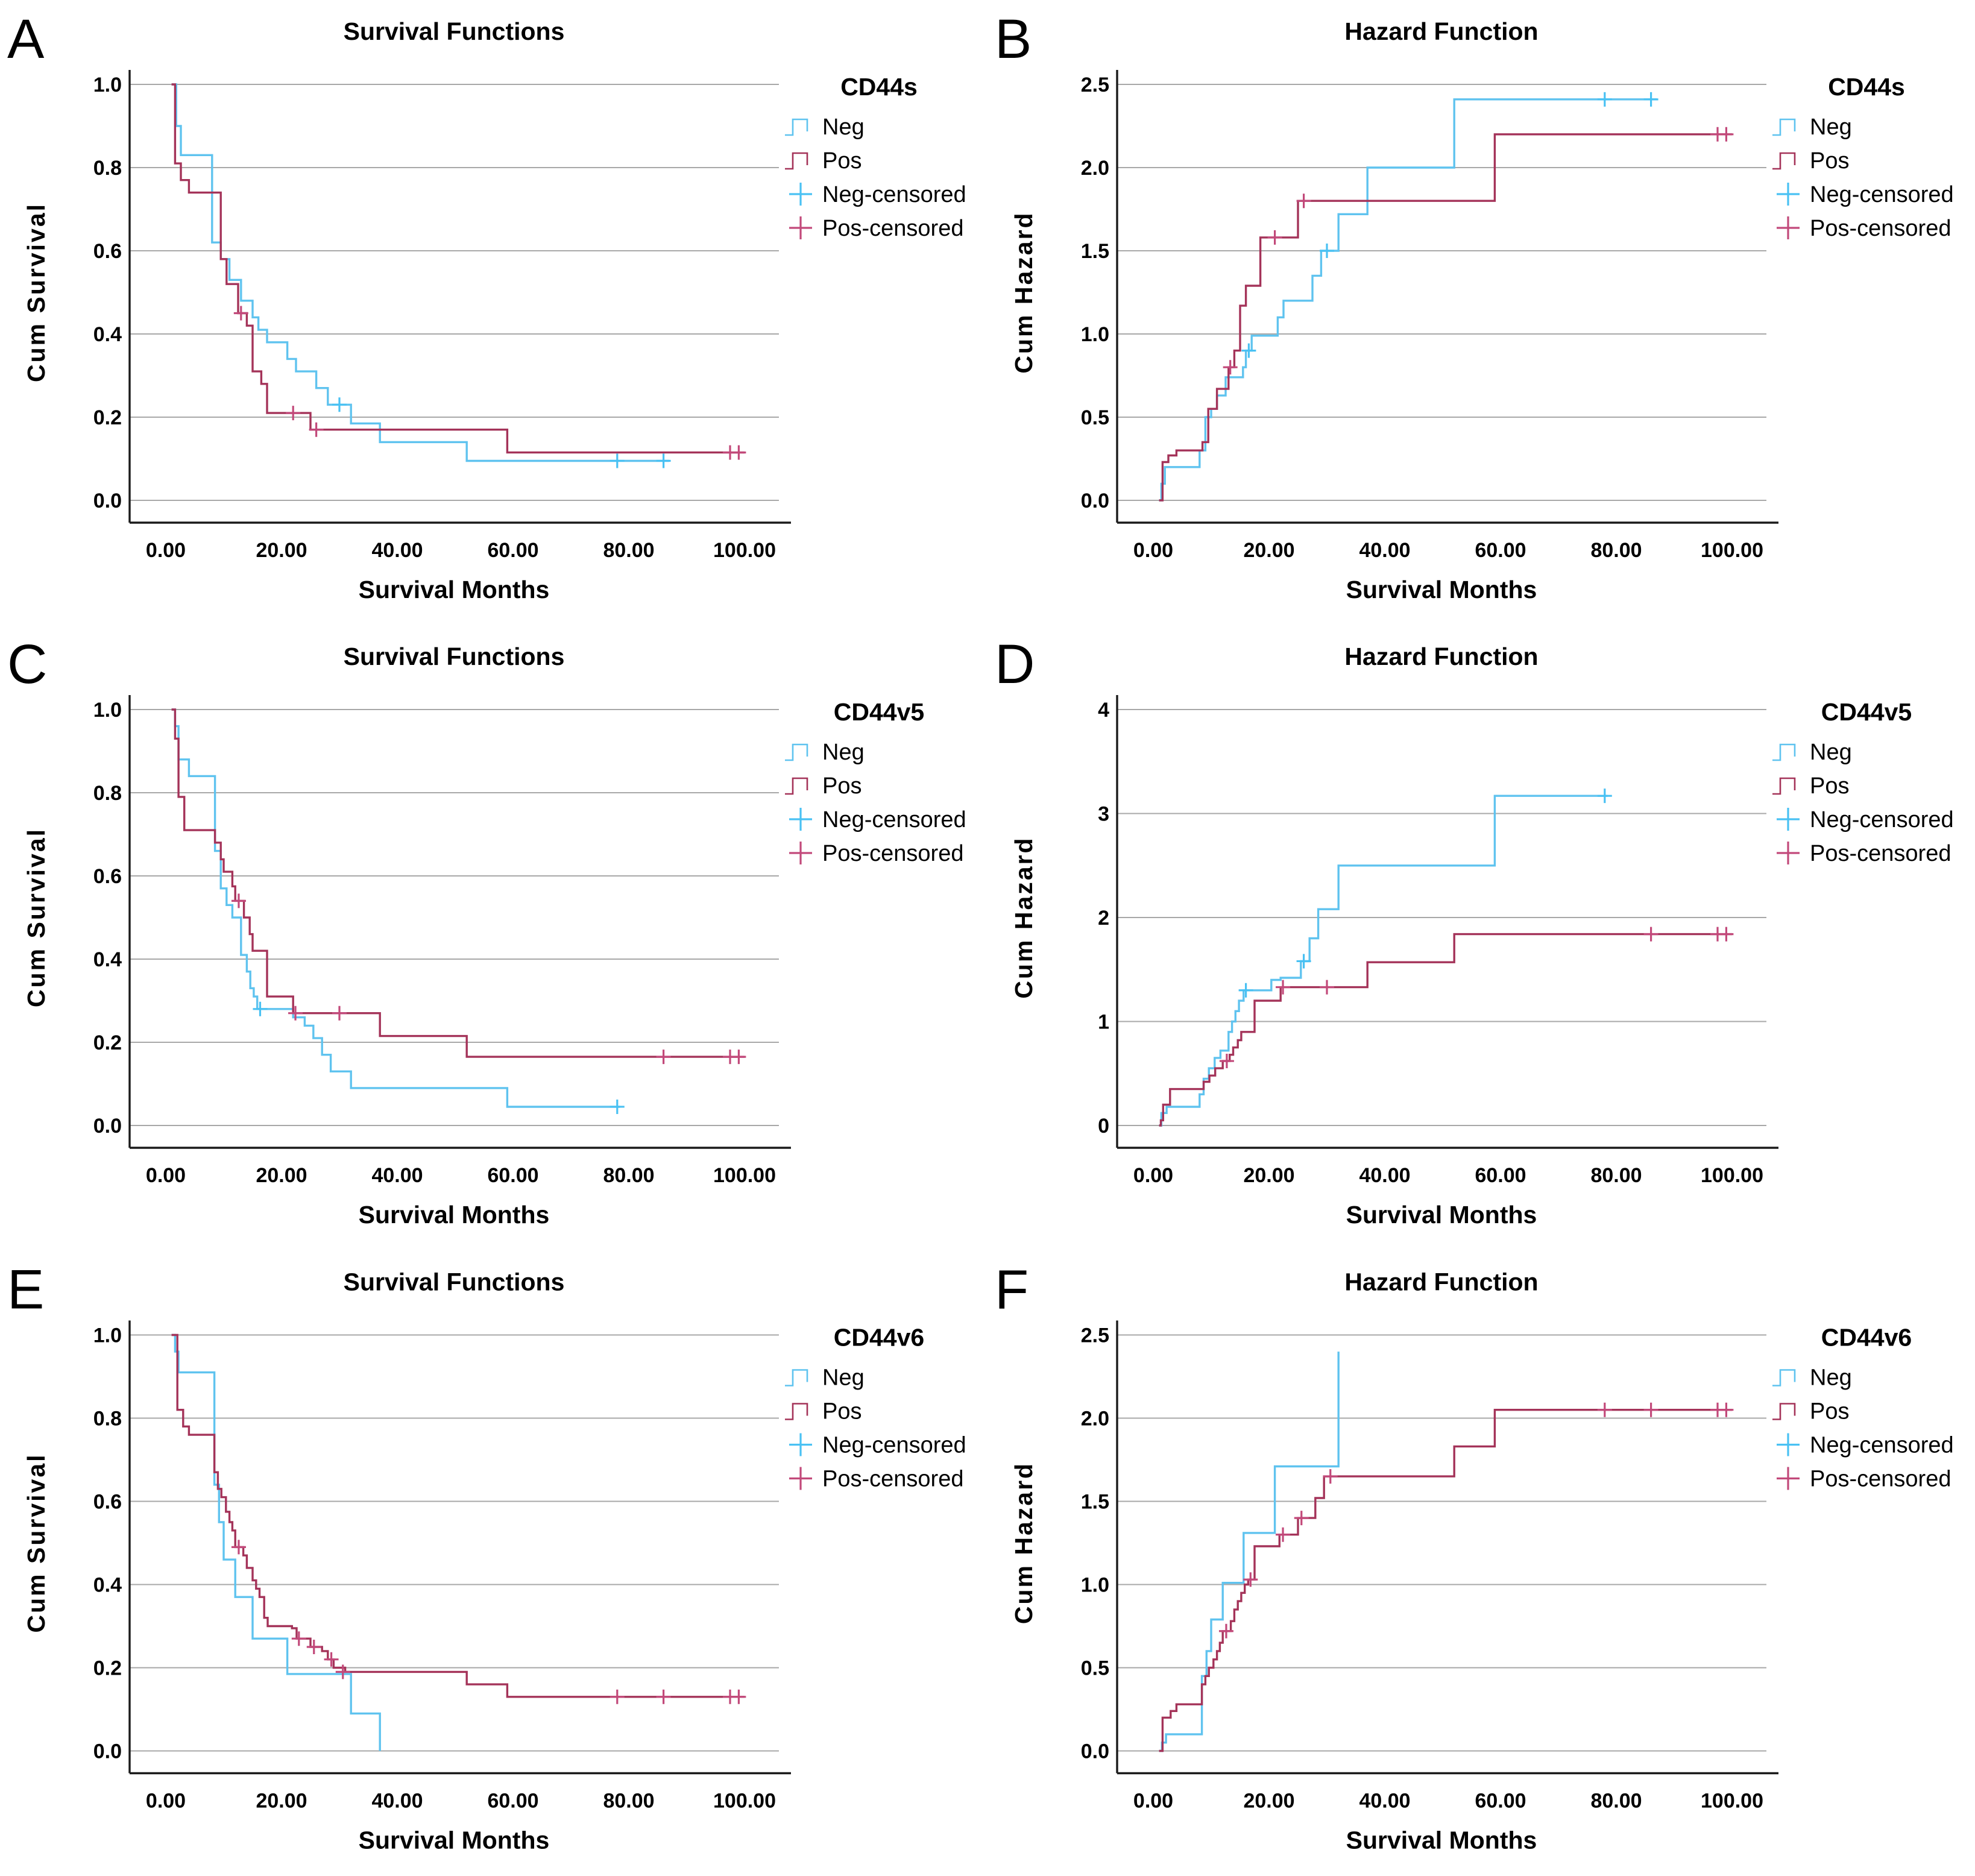  Describe the element at coordinates (1103, 1126) in the screenshot. I see `y-tick-label: 0` at that location.